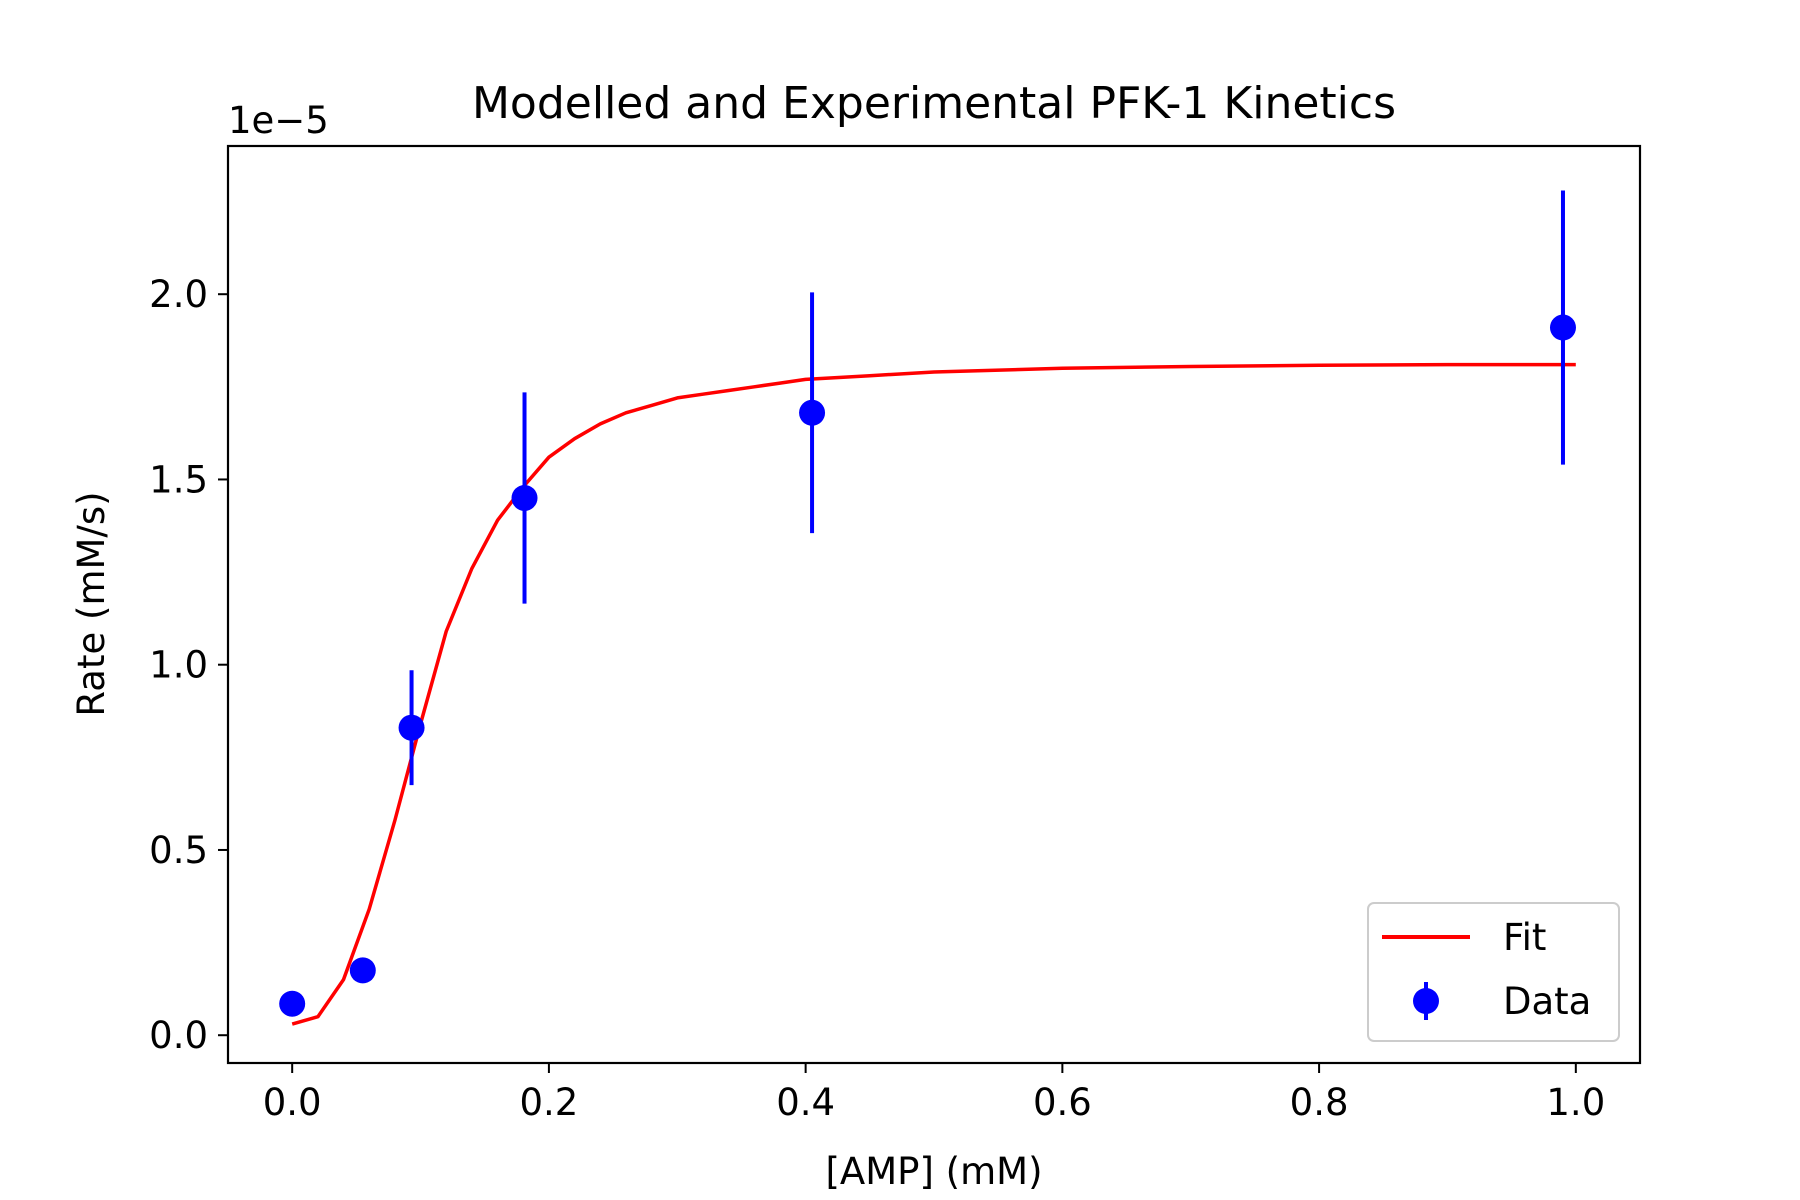  What do you see at coordinates (178, 665) in the screenshot?
I see `y-tick-label: 1.0` at bounding box center [178, 665].